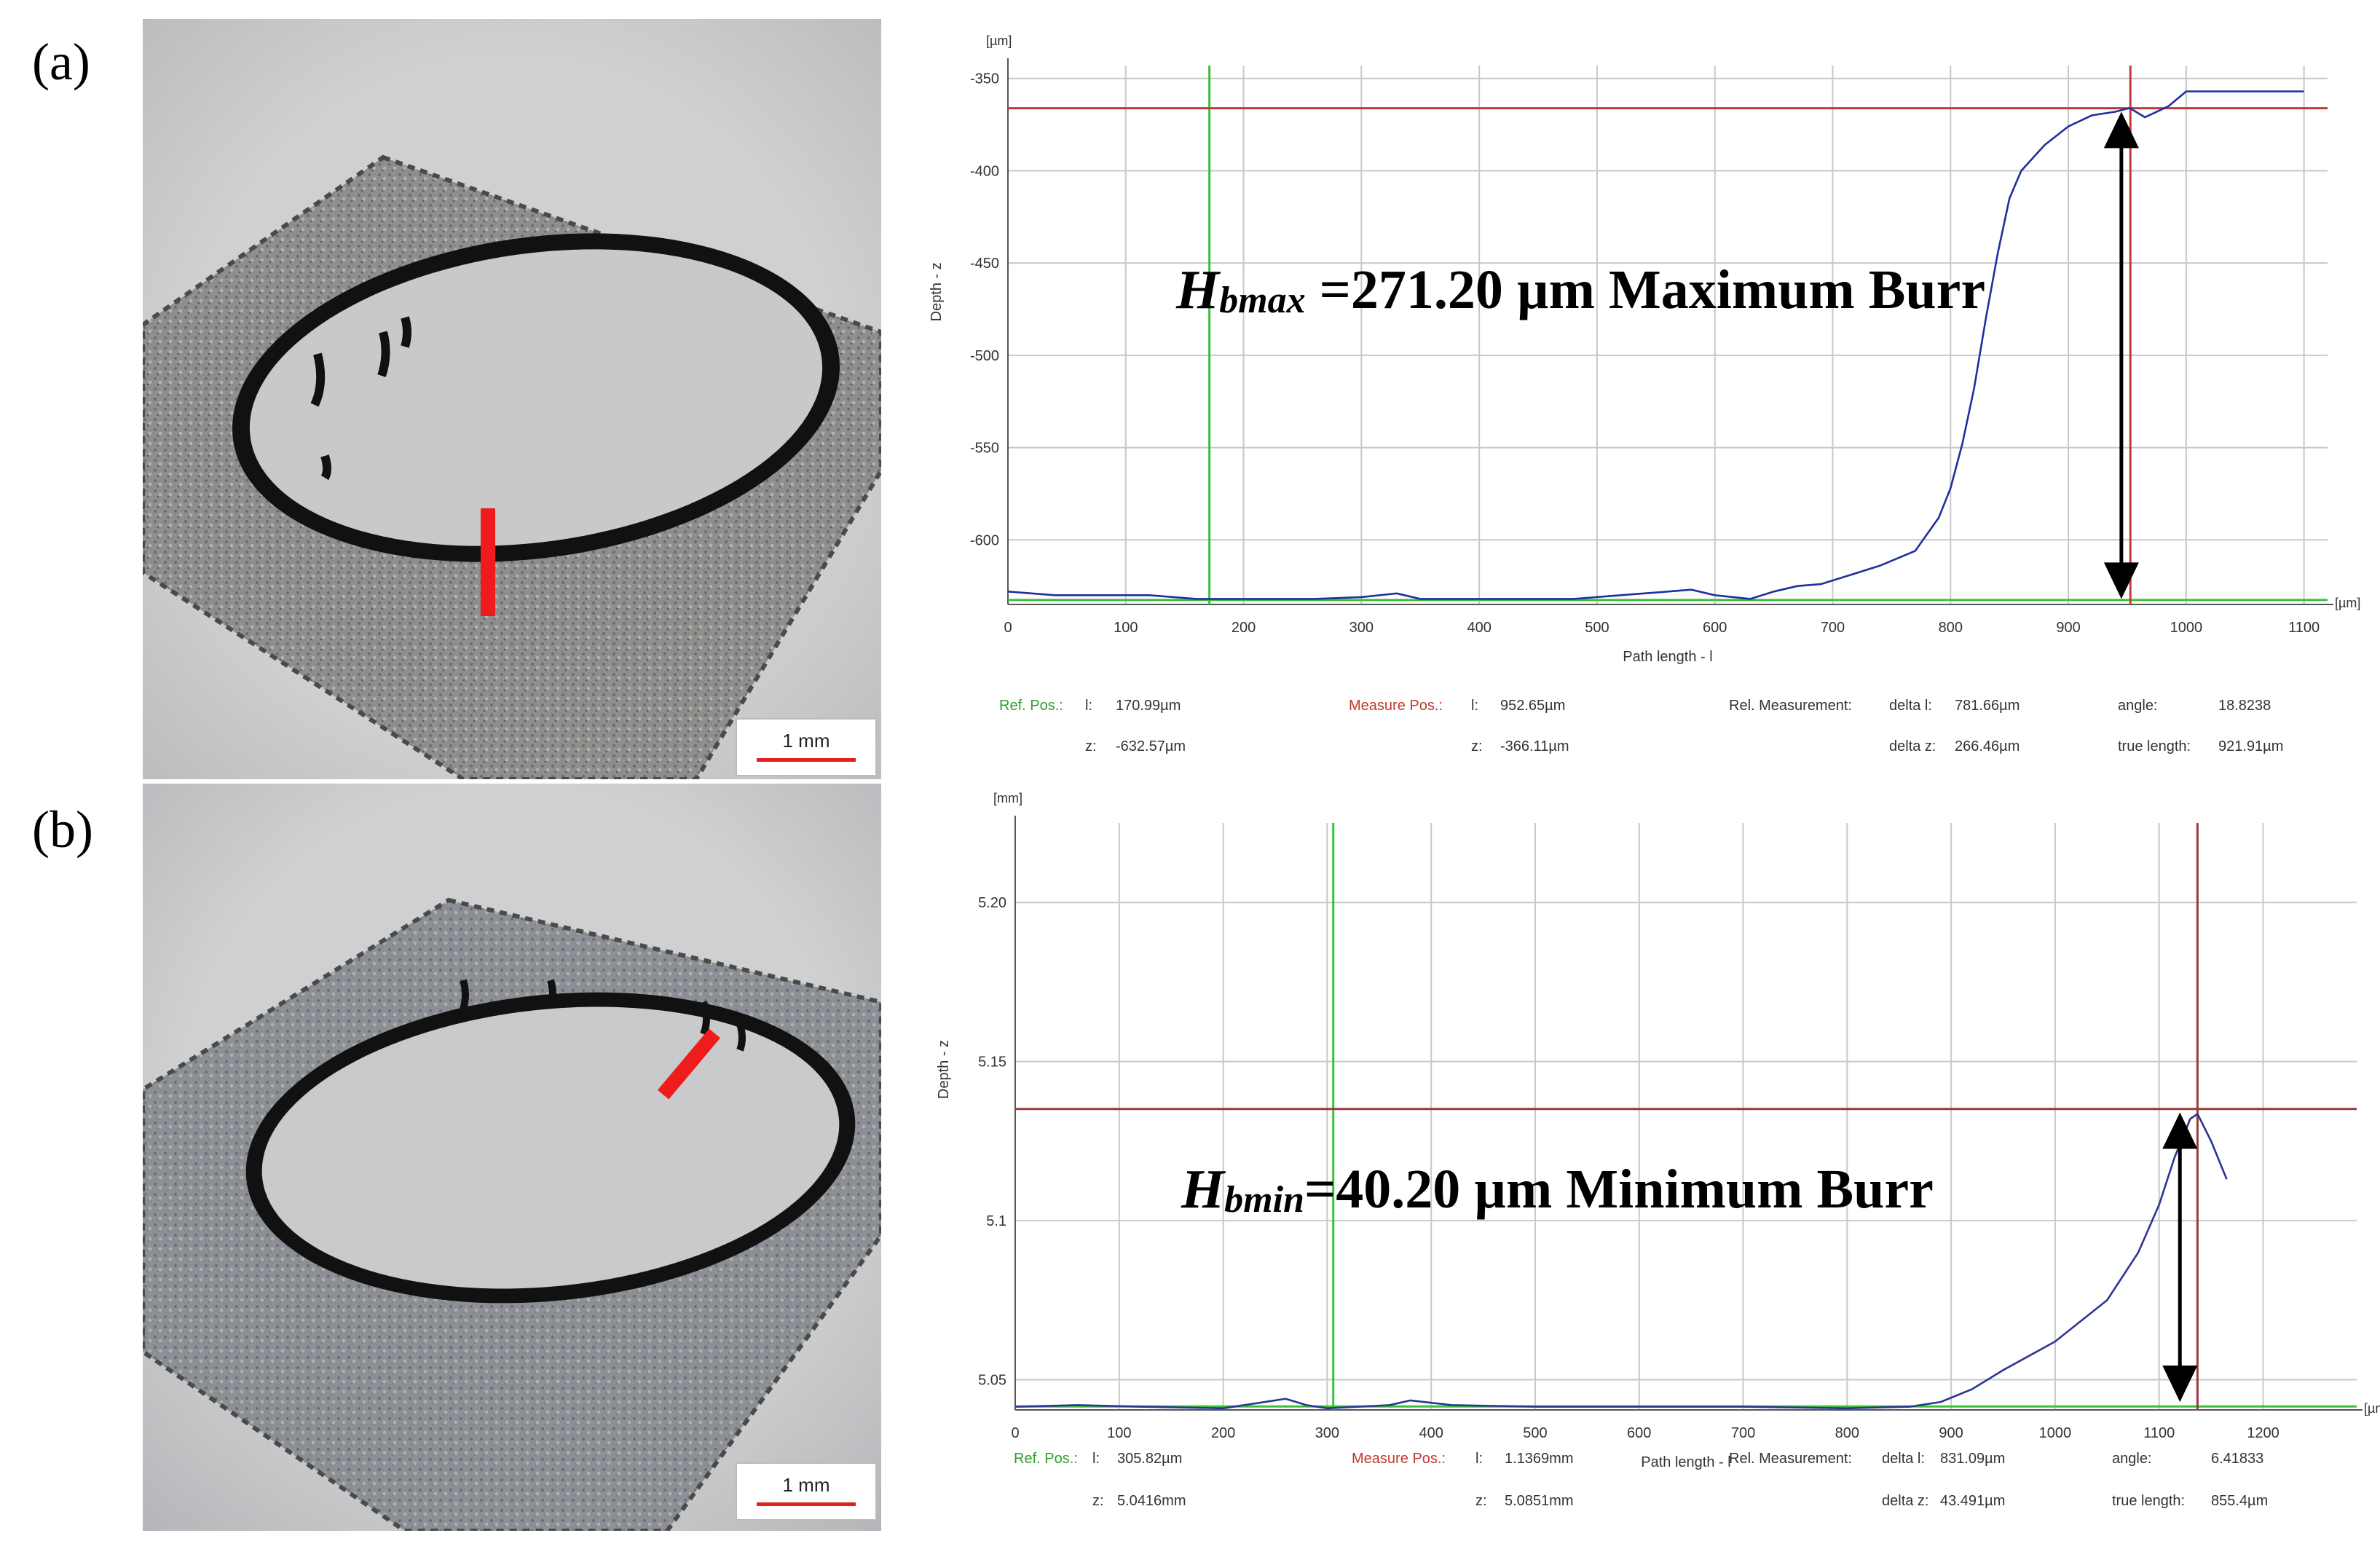 This screenshot has height=1541, width=2380. What do you see at coordinates (1203, 1189) in the screenshot?
I see `annotation-b-symbol: H` at bounding box center [1203, 1189].